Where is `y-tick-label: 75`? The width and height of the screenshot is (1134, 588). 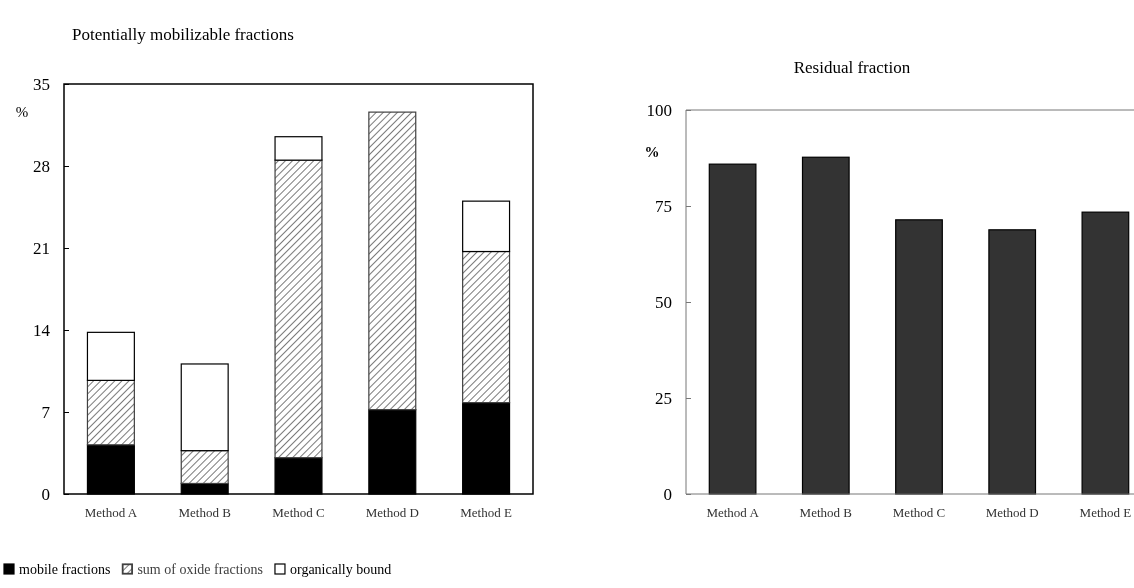 y-tick-label: 75 is located at coordinates (663, 206).